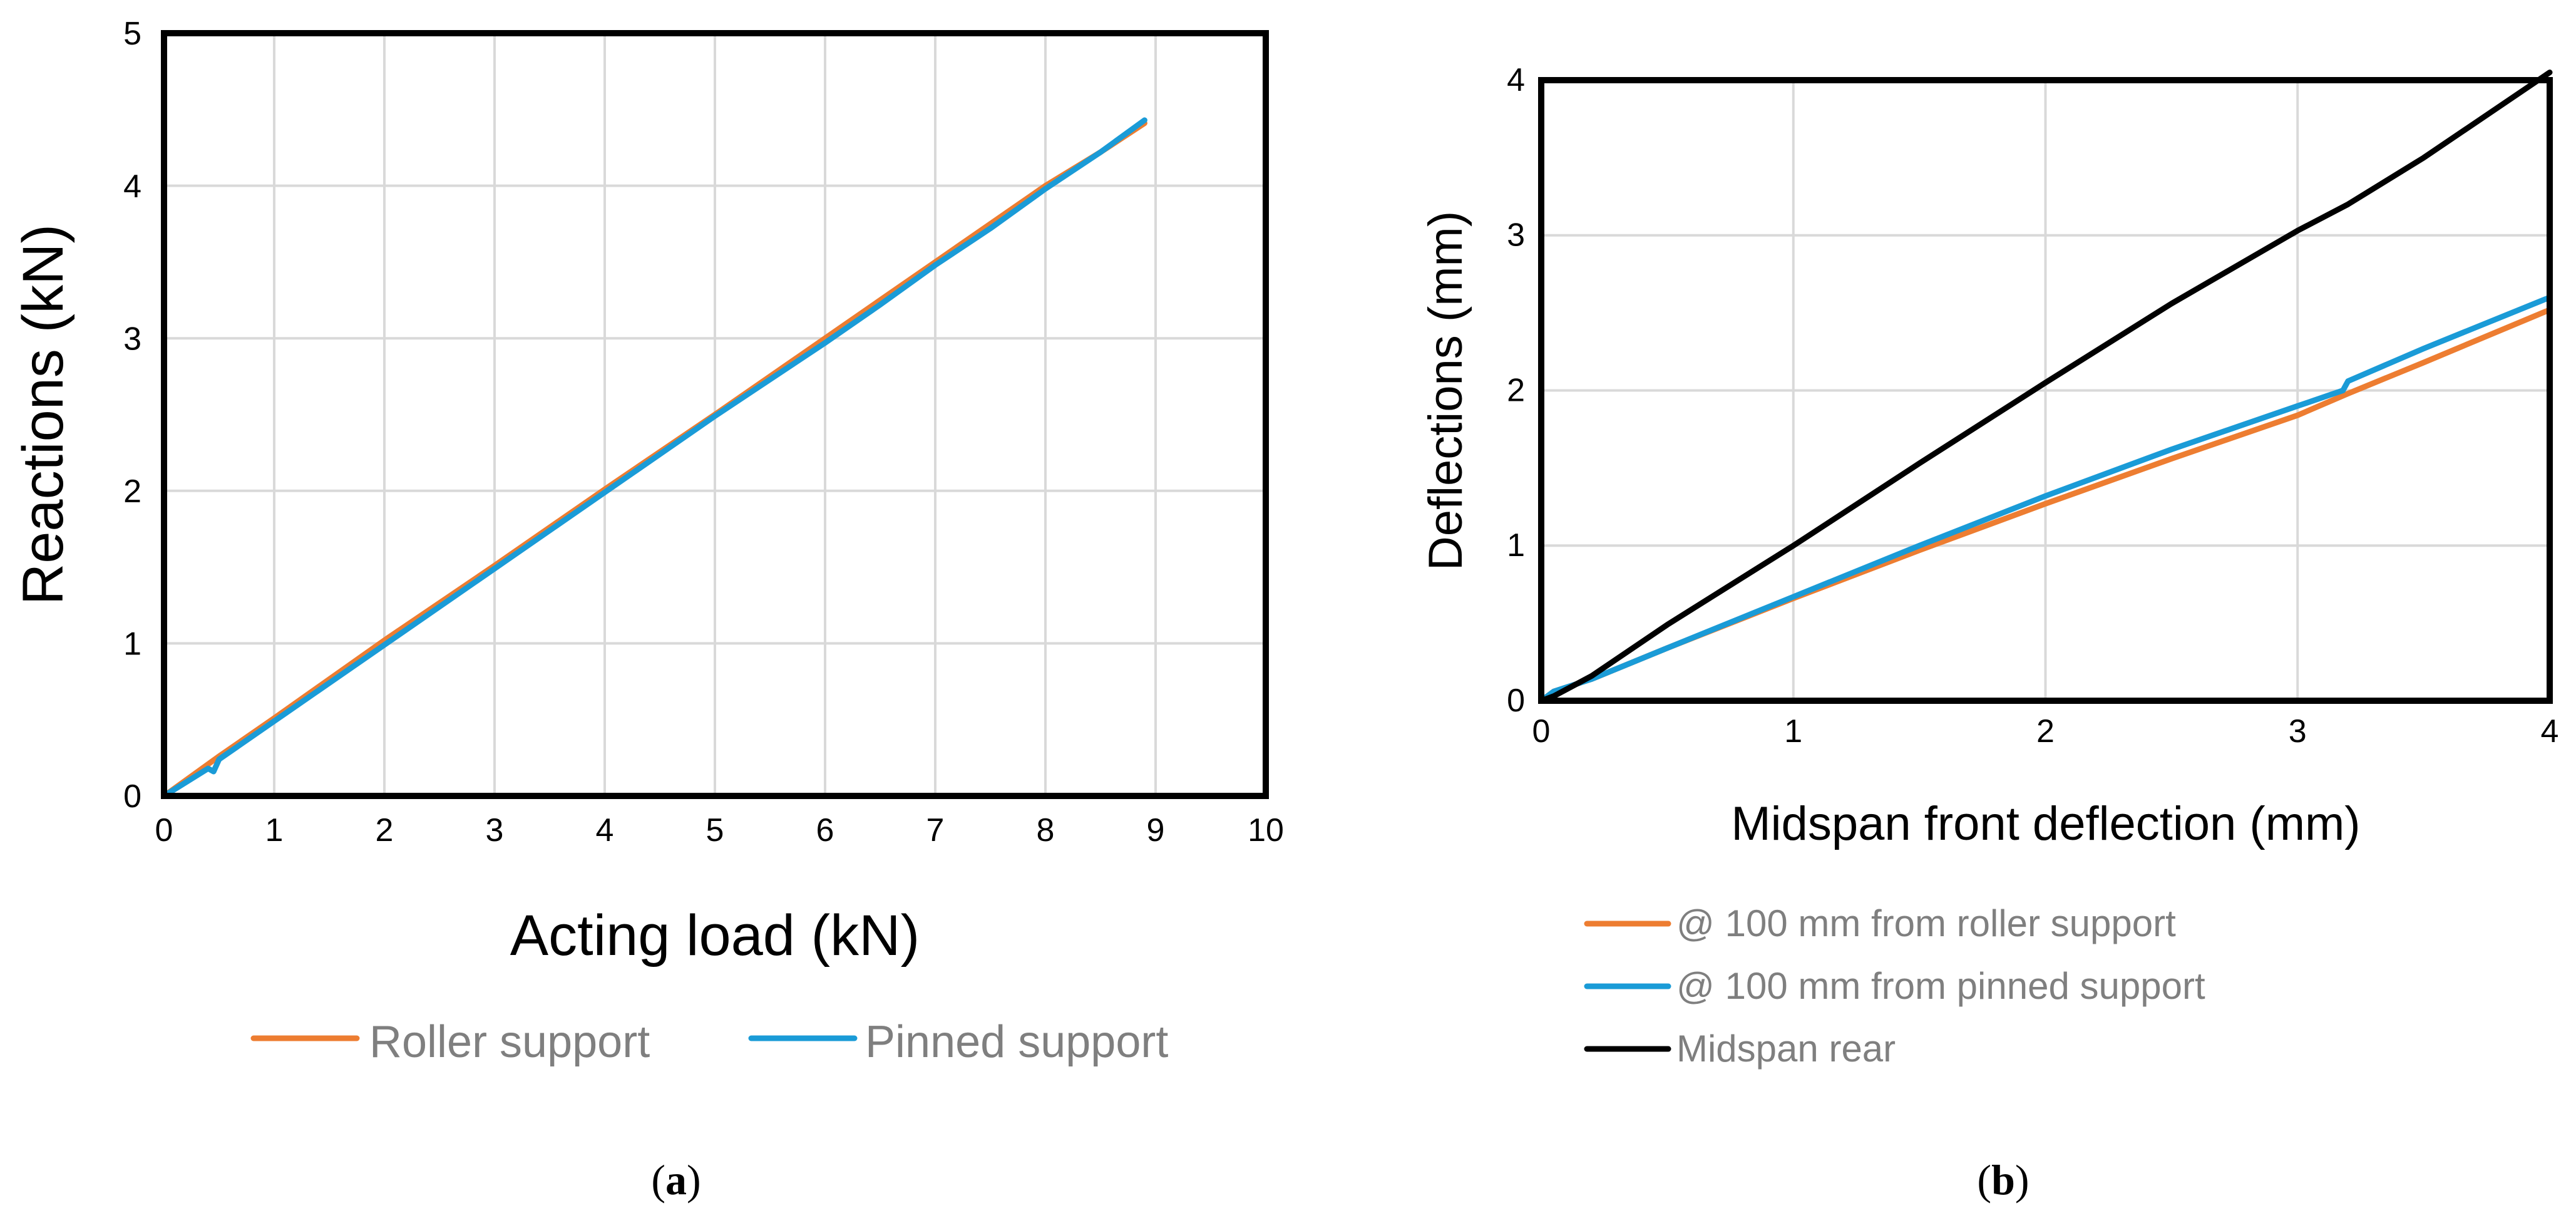 The image size is (2576, 1218). I want to click on chart-a-x-tick-label: 8, so click(1046, 830).